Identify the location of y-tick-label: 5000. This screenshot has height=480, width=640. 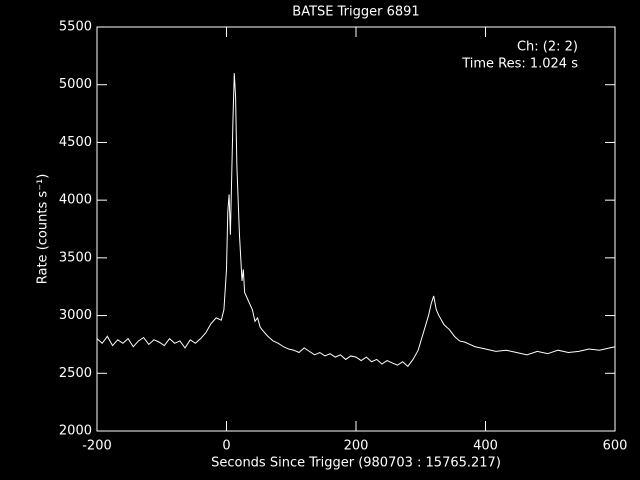
(75, 84).